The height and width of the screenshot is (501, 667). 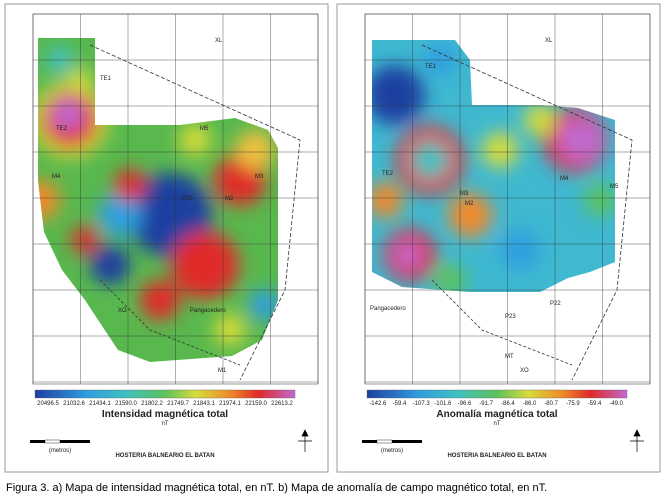 I want to click on colorbar-label: -91.7, so click(x=486, y=404).